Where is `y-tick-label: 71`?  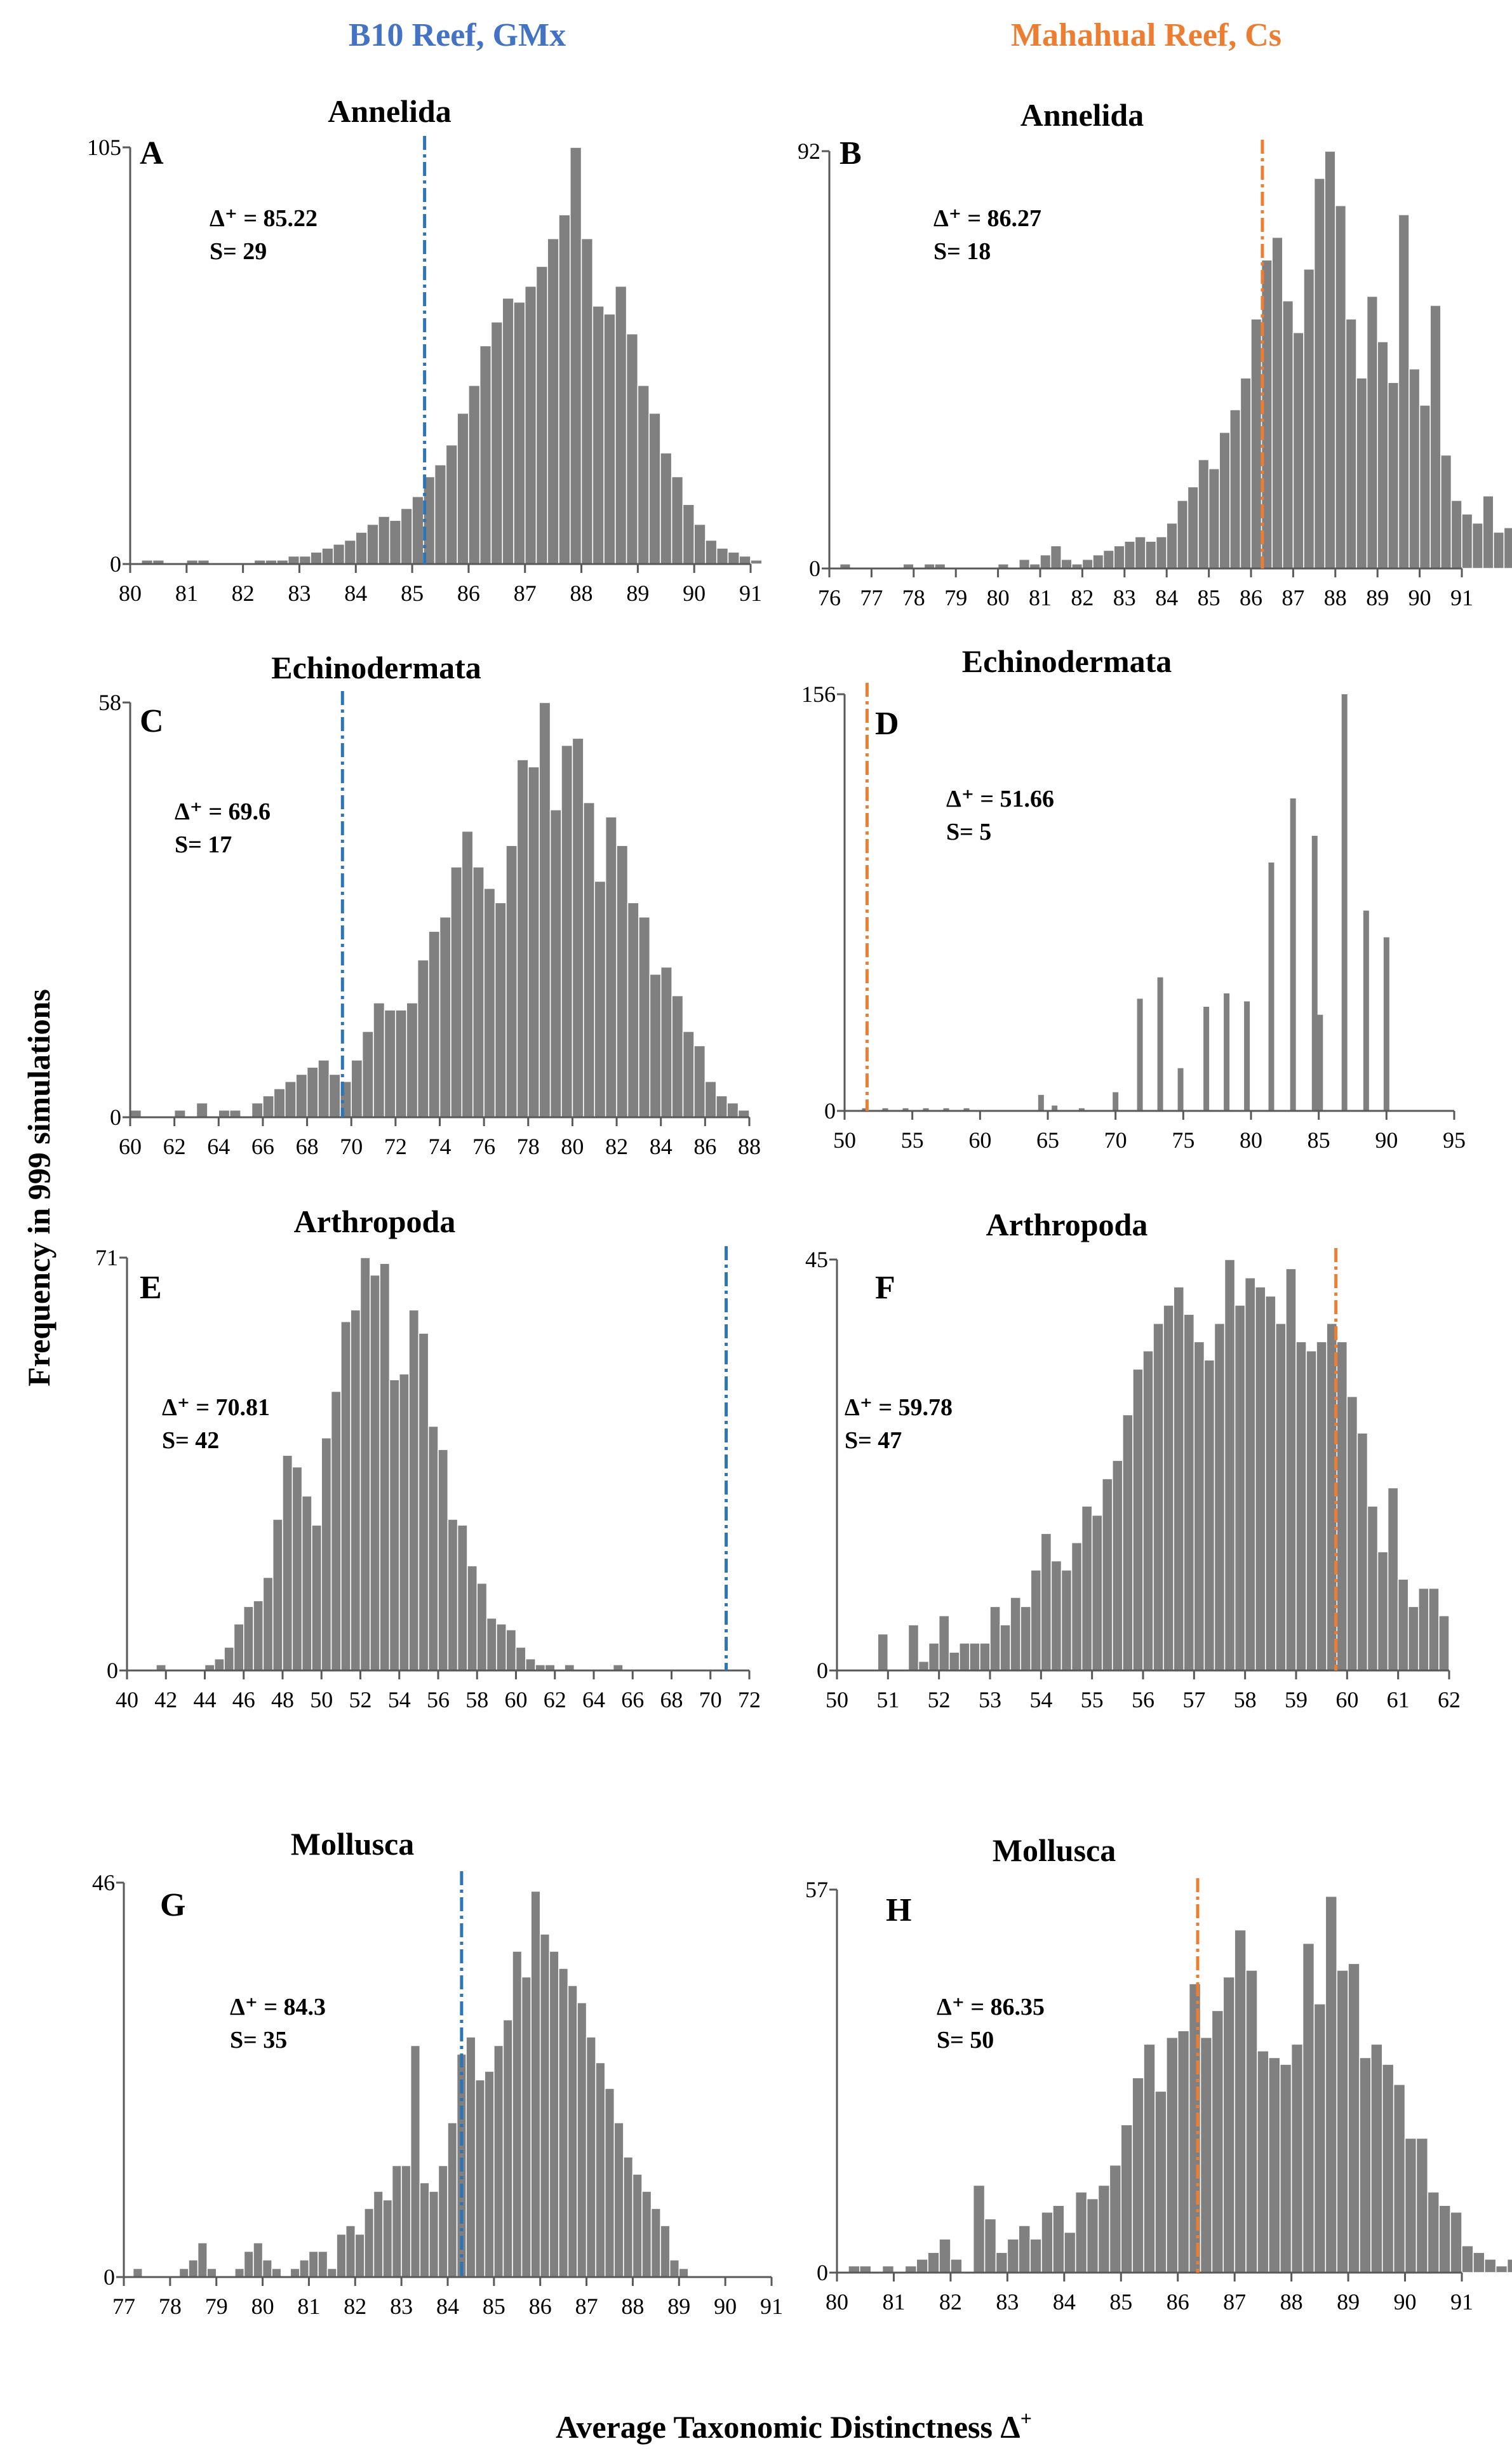 y-tick-label: 71 is located at coordinates (106, 1258).